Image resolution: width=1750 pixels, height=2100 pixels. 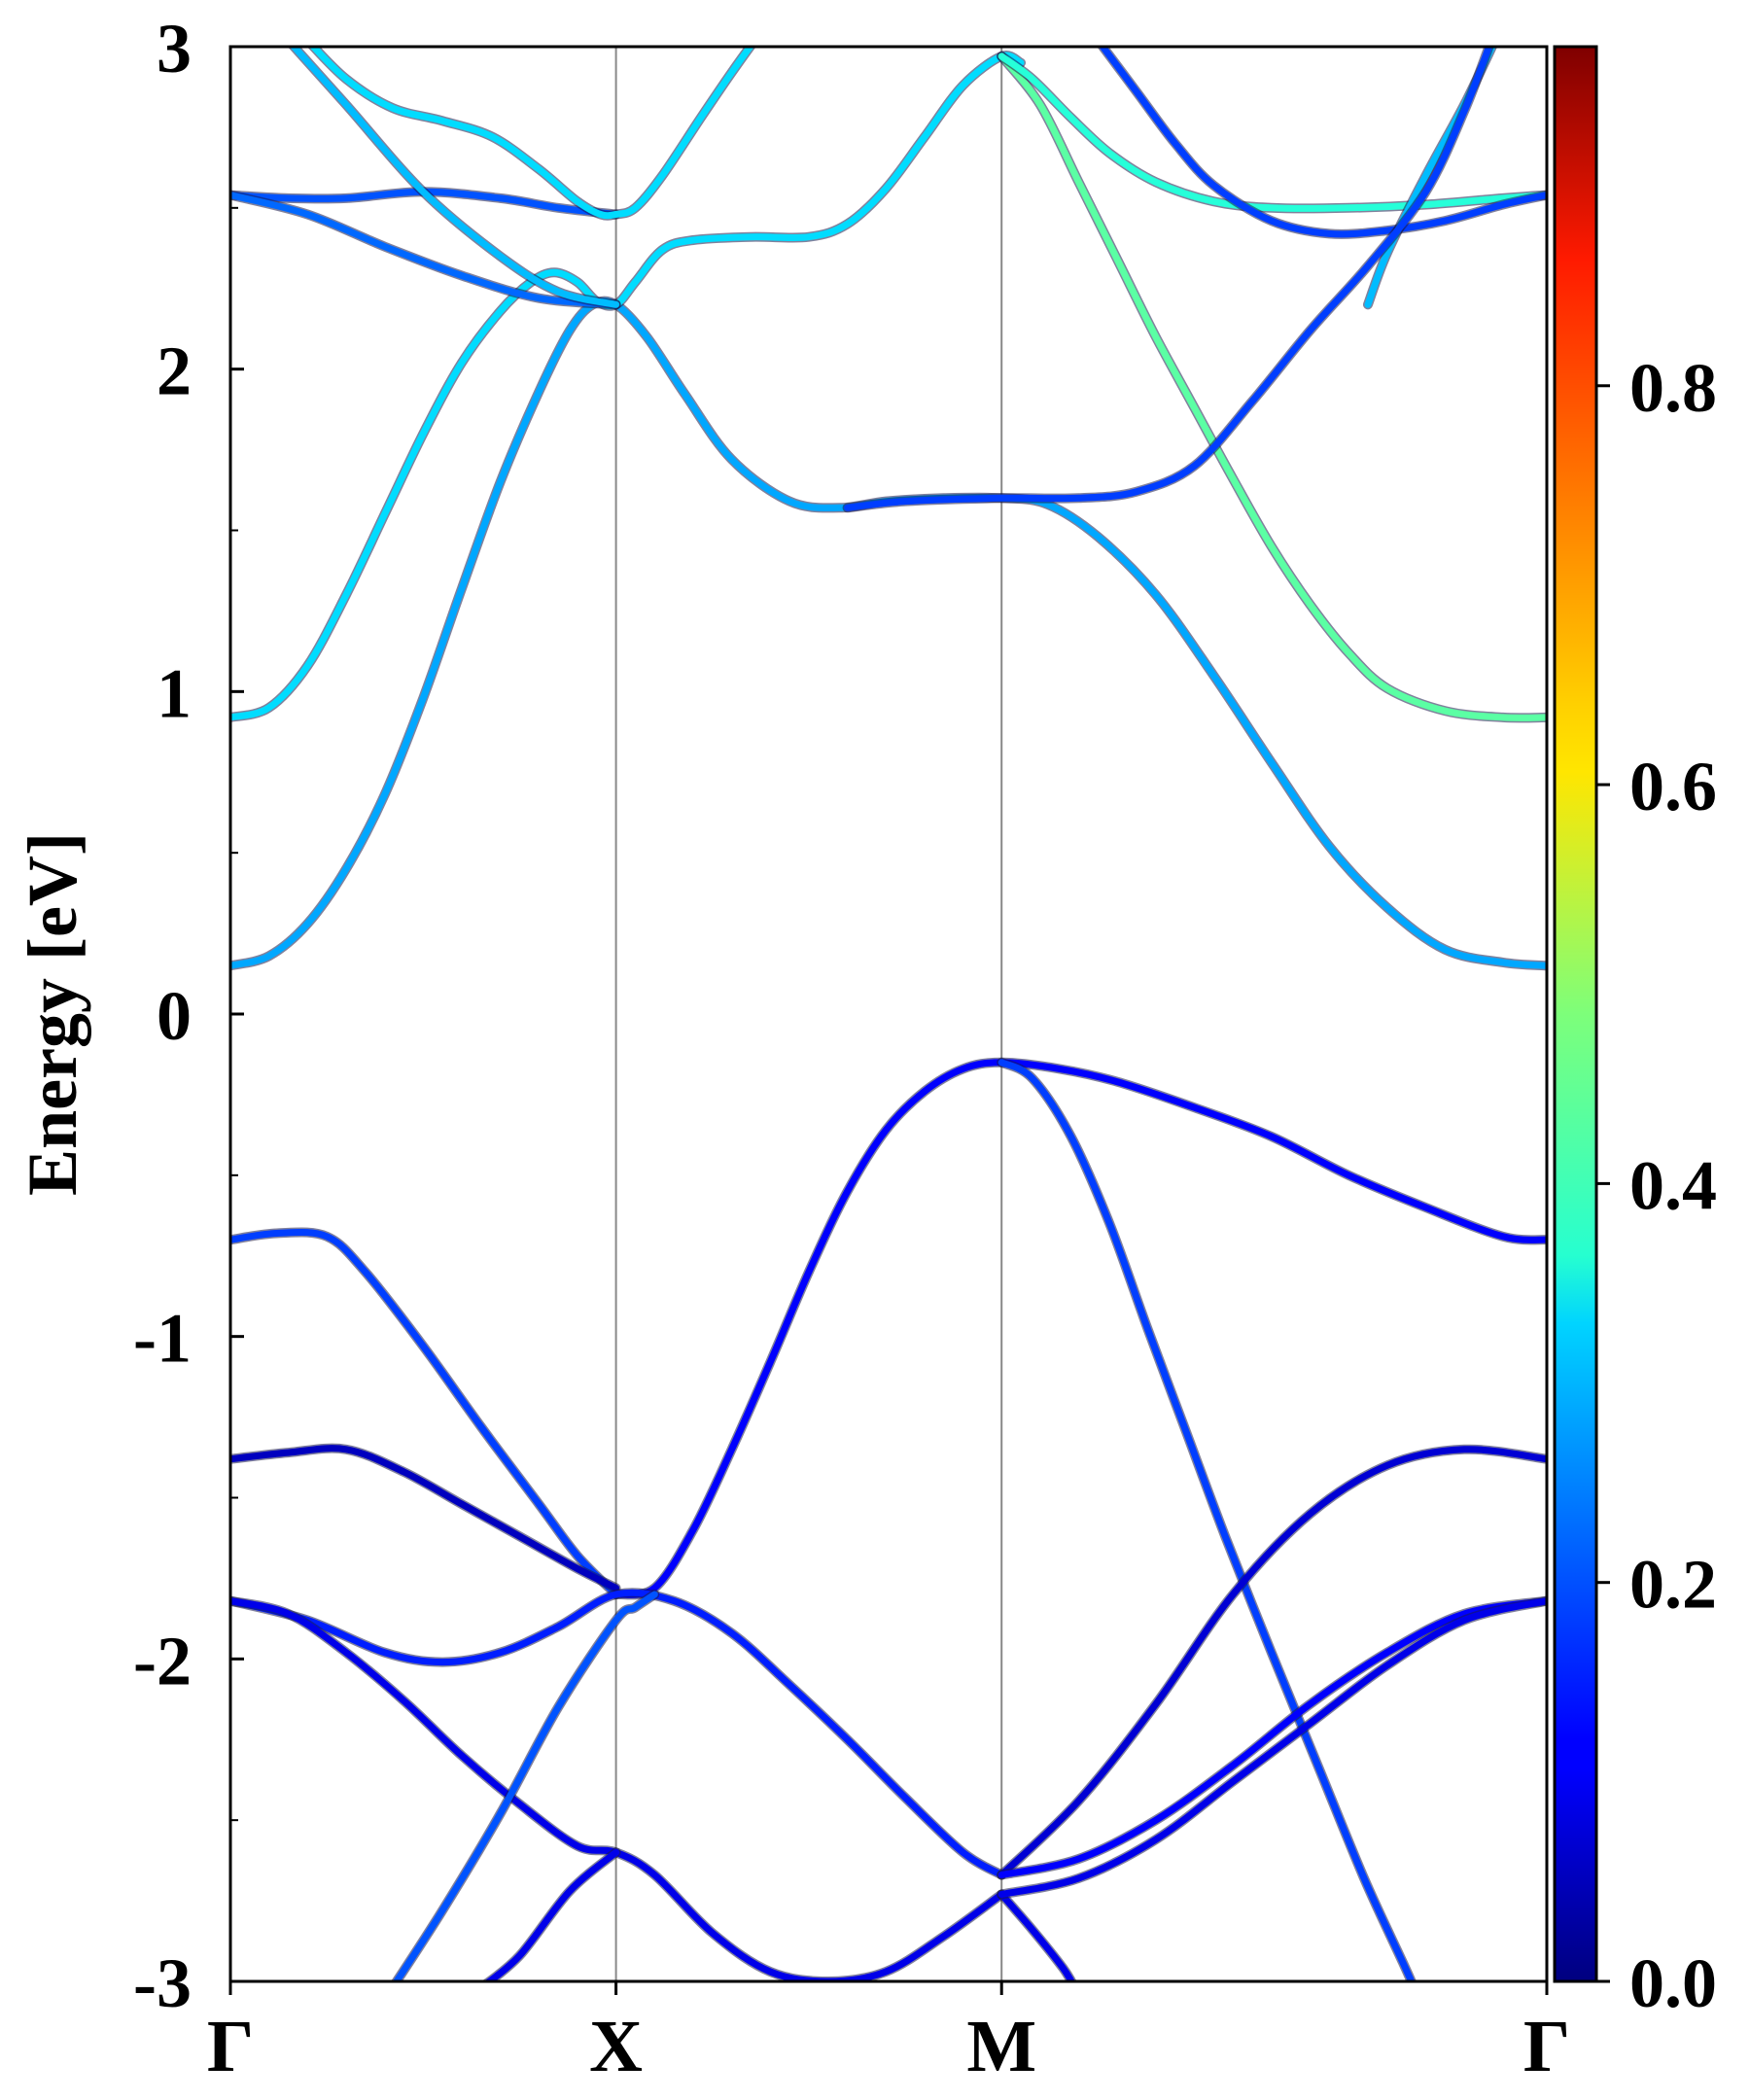 What do you see at coordinates (162, 1339) in the screenshot?
I see `y-tick-label: -1` at bounding box center [162, 1339].